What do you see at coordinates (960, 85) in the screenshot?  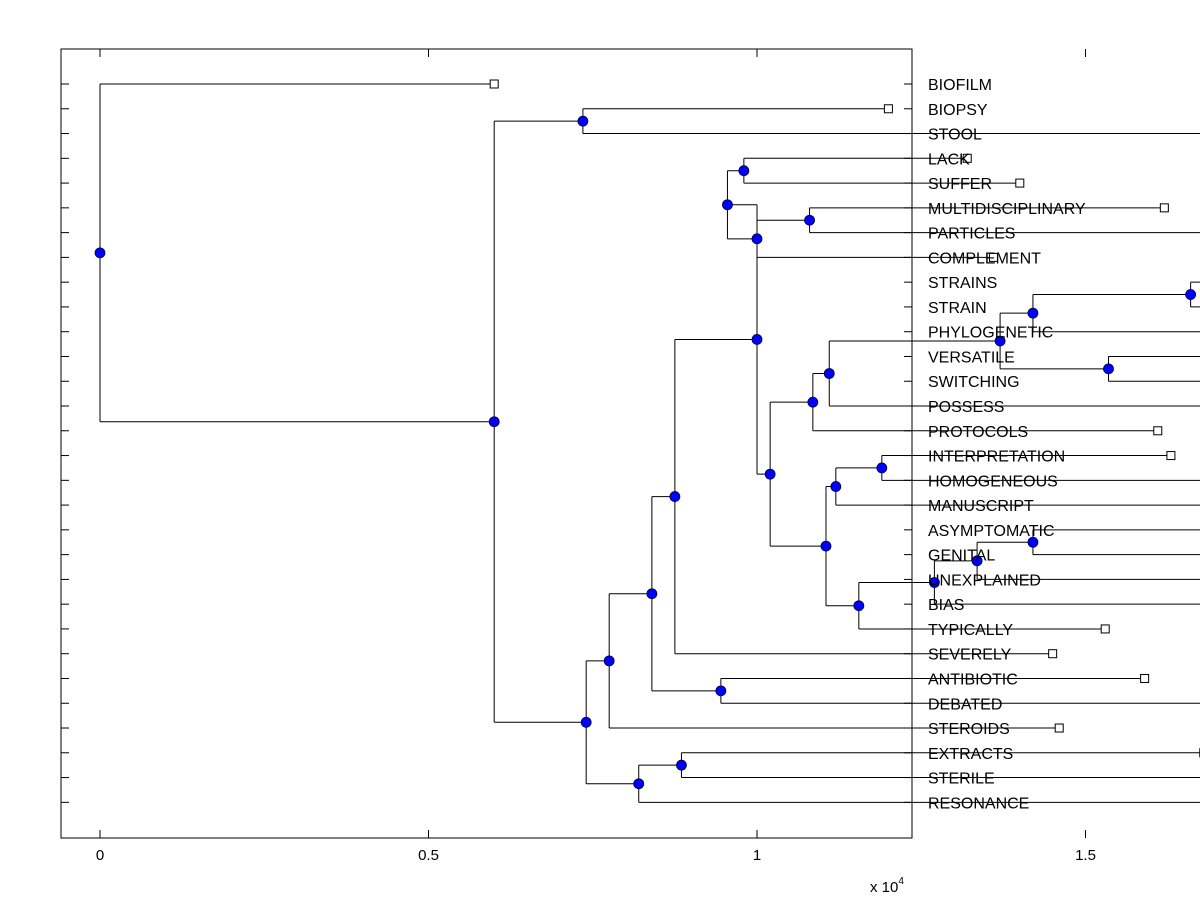 I see `leaf-label: BIOFILM` at bounding box center [960, 85].